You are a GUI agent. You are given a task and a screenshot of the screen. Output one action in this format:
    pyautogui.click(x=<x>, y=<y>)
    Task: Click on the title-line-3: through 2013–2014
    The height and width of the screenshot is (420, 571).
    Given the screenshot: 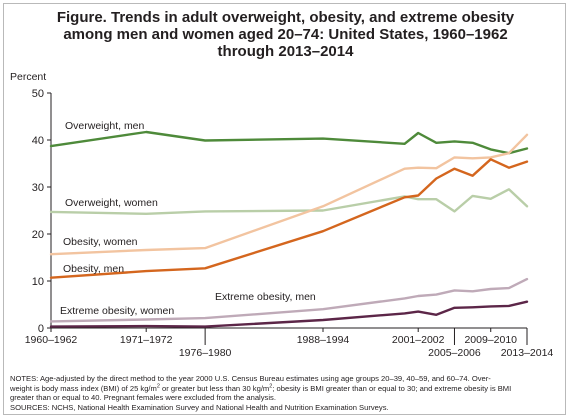 What is the action you would take?
    pyautogui.click(x=285, y=51)
    